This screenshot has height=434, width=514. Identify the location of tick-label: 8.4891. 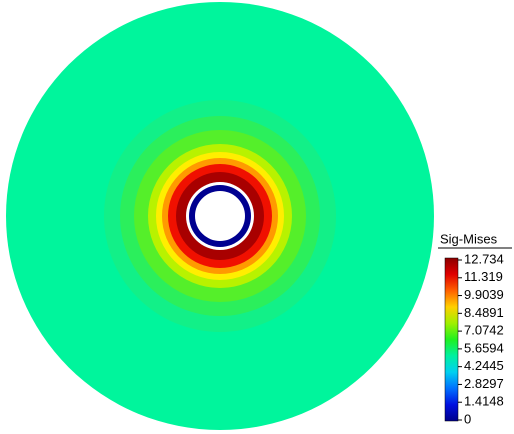
(484, 312).